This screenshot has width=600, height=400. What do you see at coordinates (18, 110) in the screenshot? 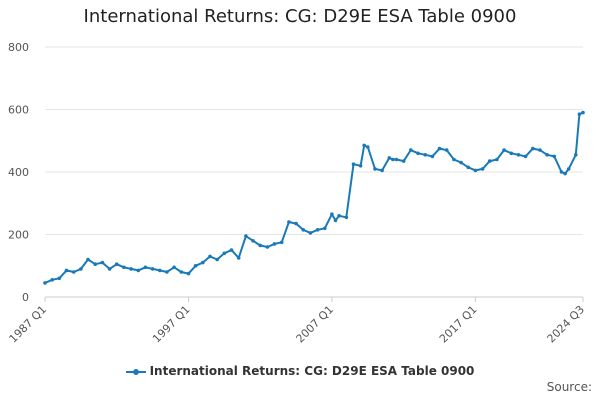
I see `y-tick-label: 600` at bounding box center [18, 110].